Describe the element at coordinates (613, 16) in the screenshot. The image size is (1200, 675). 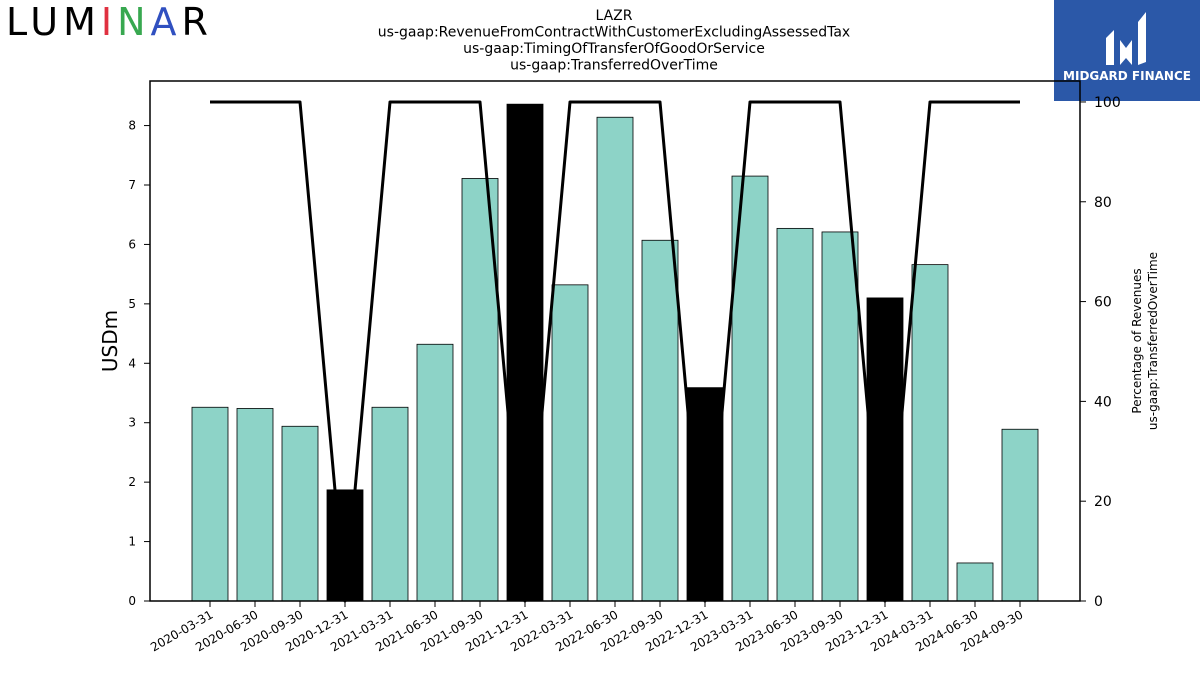
I see `chart-title-line: LAZR` at that location.